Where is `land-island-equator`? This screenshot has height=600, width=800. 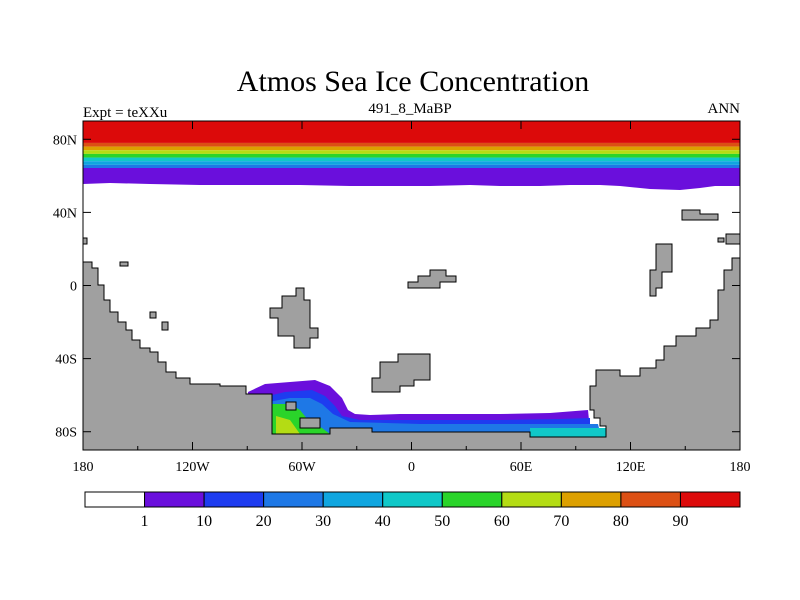 land-island-equator is located at coordinates (432, 279).